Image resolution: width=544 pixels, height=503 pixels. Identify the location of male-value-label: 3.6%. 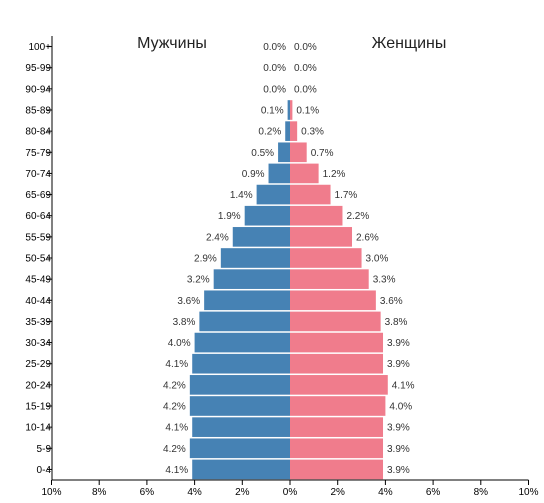
(188, 301).